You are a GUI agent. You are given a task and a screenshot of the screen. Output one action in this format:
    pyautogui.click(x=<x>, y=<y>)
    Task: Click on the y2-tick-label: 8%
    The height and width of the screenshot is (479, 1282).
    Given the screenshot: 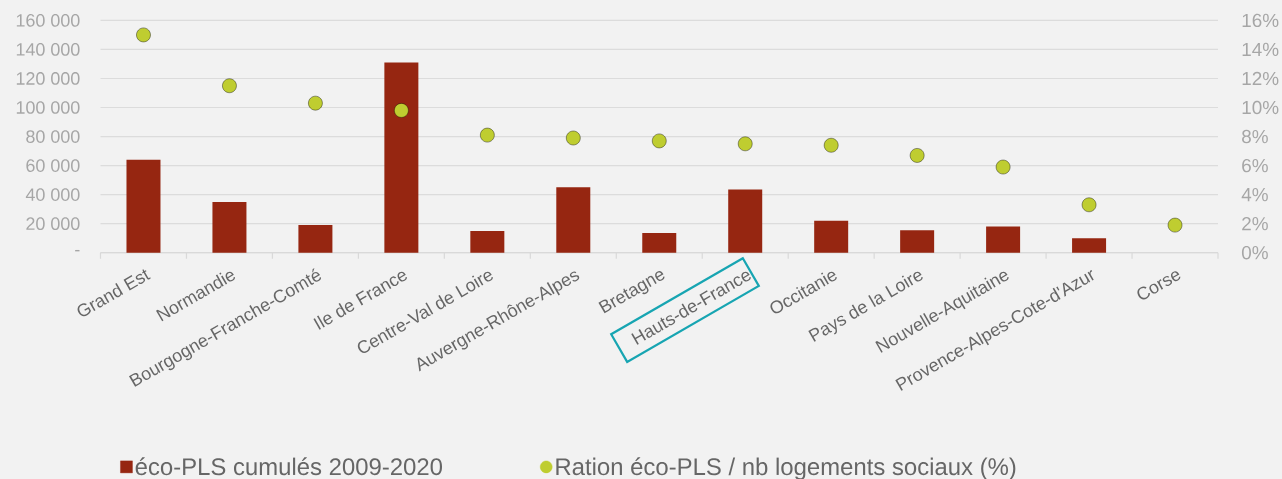 What is the action you would take?
    pyautogui.click(x=1255, y=136)
    